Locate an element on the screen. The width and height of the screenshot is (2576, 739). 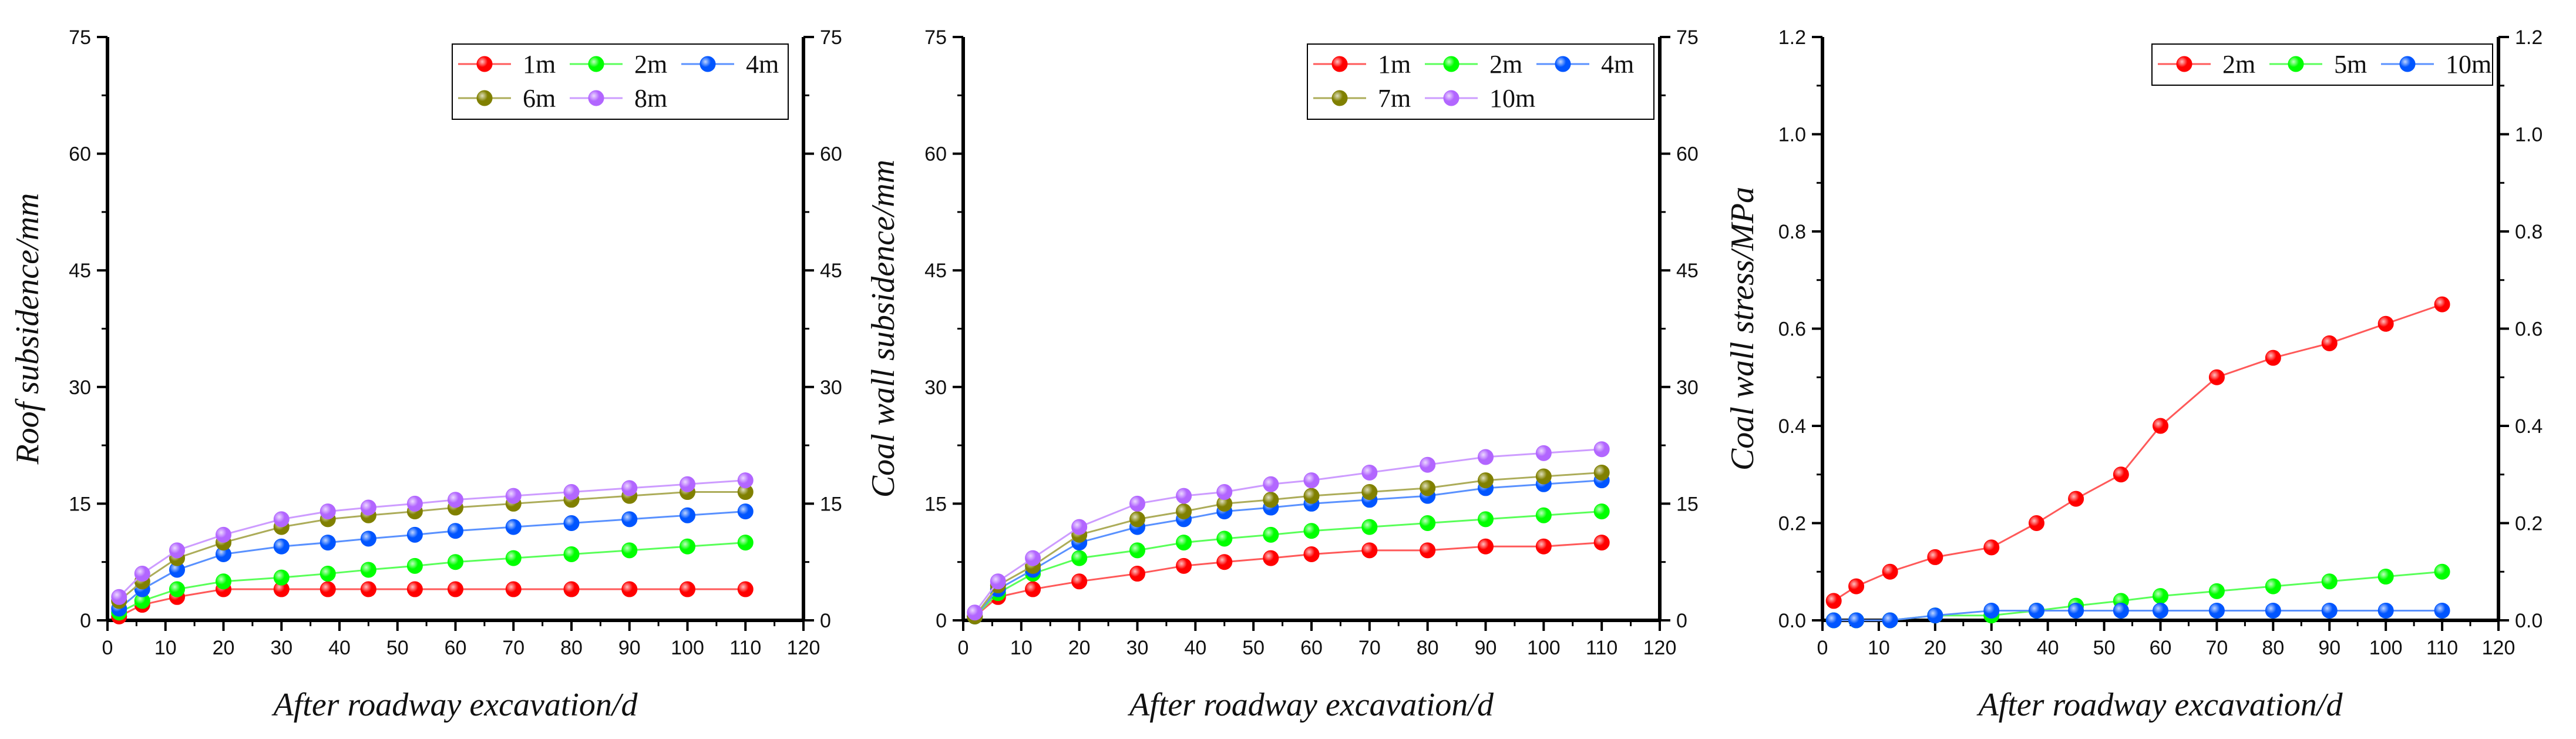
y-tick-label-right: 0 is located at coordinates (1681, 621).